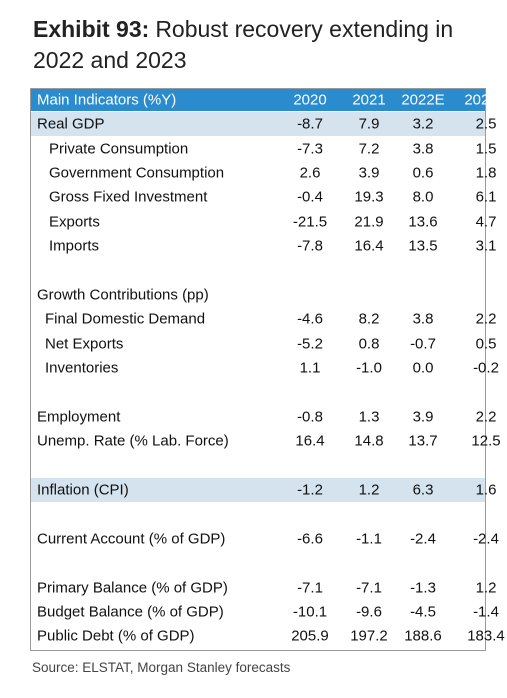  Describe the element at coordinates (82, 368) in the screenshot. I see `row-label: Inventories` at that location.